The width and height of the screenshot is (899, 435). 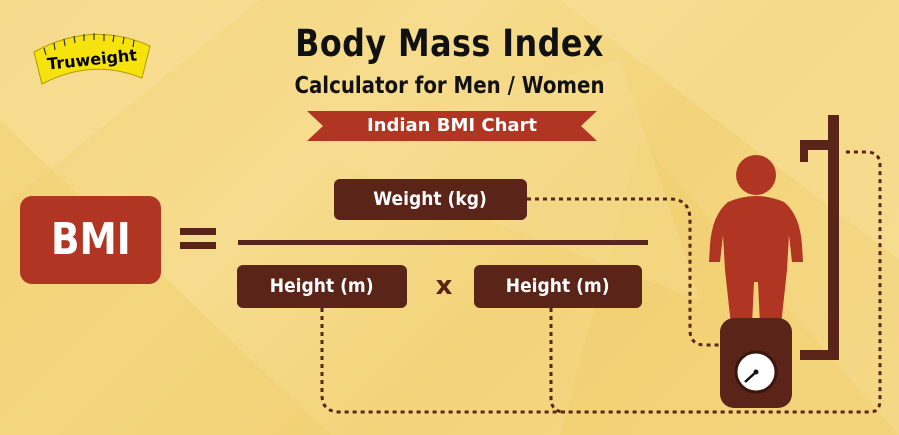 What do you see at coordinates (449, 43) in the screenshot?
I see `page-title: Body Mass Index` at bounding box center [449, 43].